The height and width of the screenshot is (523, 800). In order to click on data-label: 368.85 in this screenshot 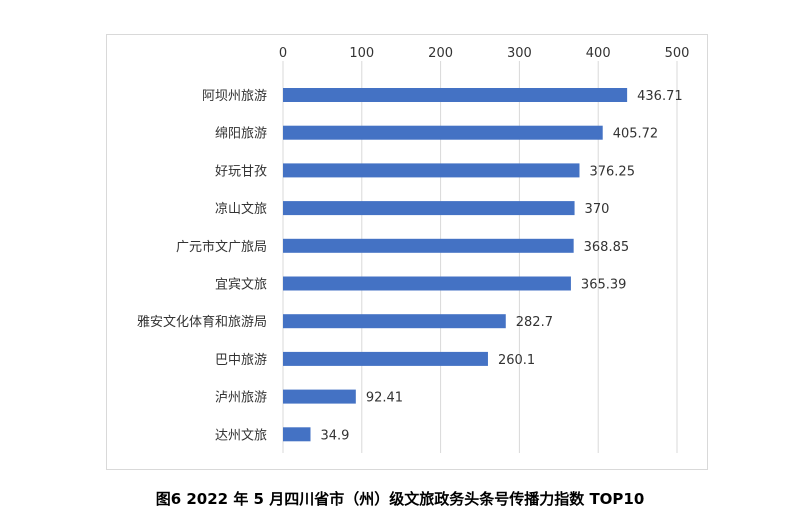, I will do `click(607, 247)`.